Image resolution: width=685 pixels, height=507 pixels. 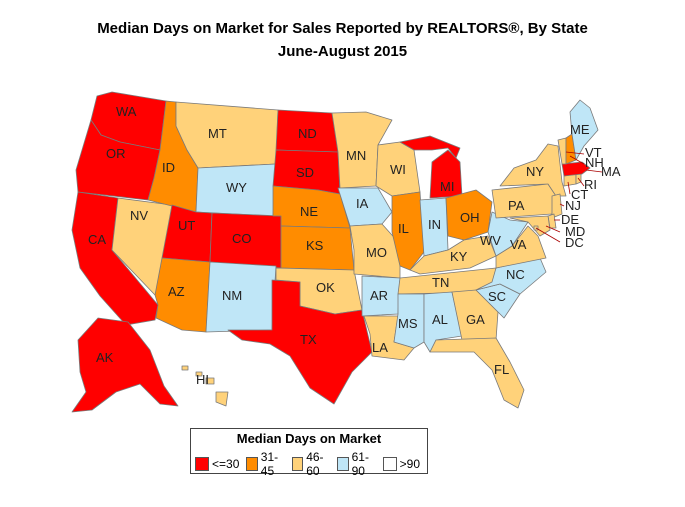 I want to click on label-NC: NC, so click(x=515, y=274).